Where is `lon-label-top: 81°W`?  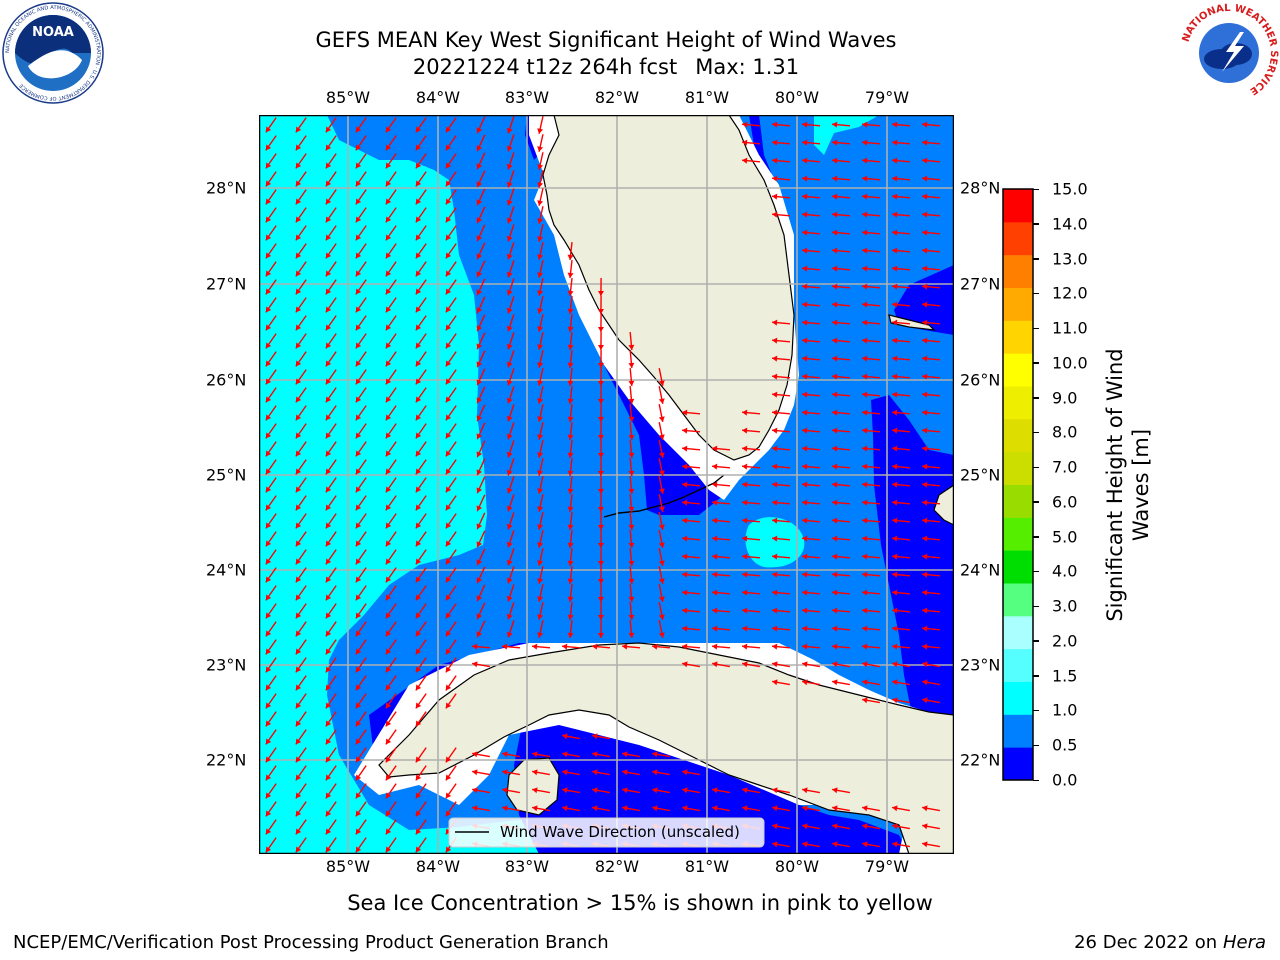
lon-label-top: 81°W is located at coordinates (707, 97).